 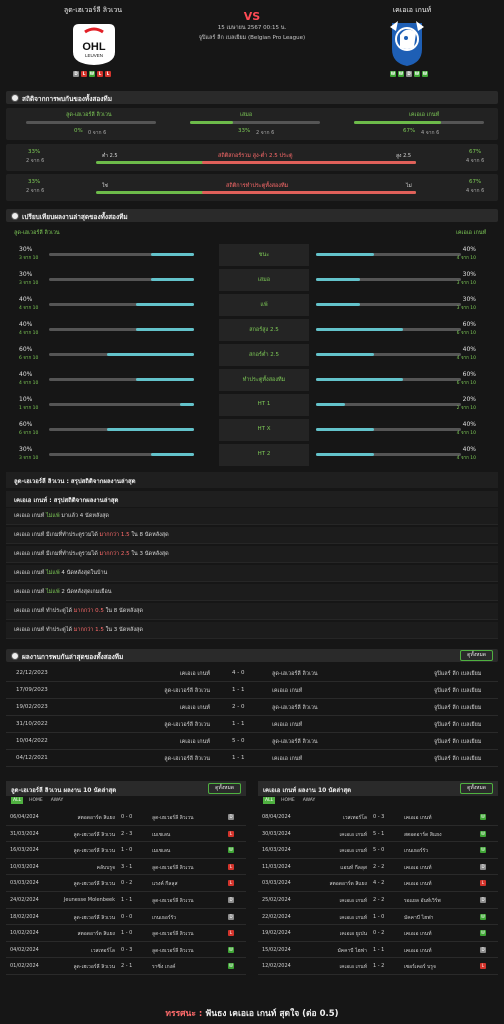 What do you see at coordinates (89, 900) in the screenshot?
I see `home-team: Jeunesse Molenbeek` at bounding box center [89, 900].